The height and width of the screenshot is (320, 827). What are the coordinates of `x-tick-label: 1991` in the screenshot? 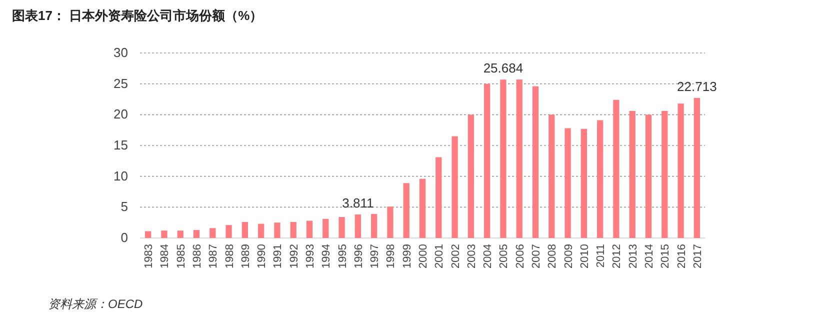 It's located at (278, 256).